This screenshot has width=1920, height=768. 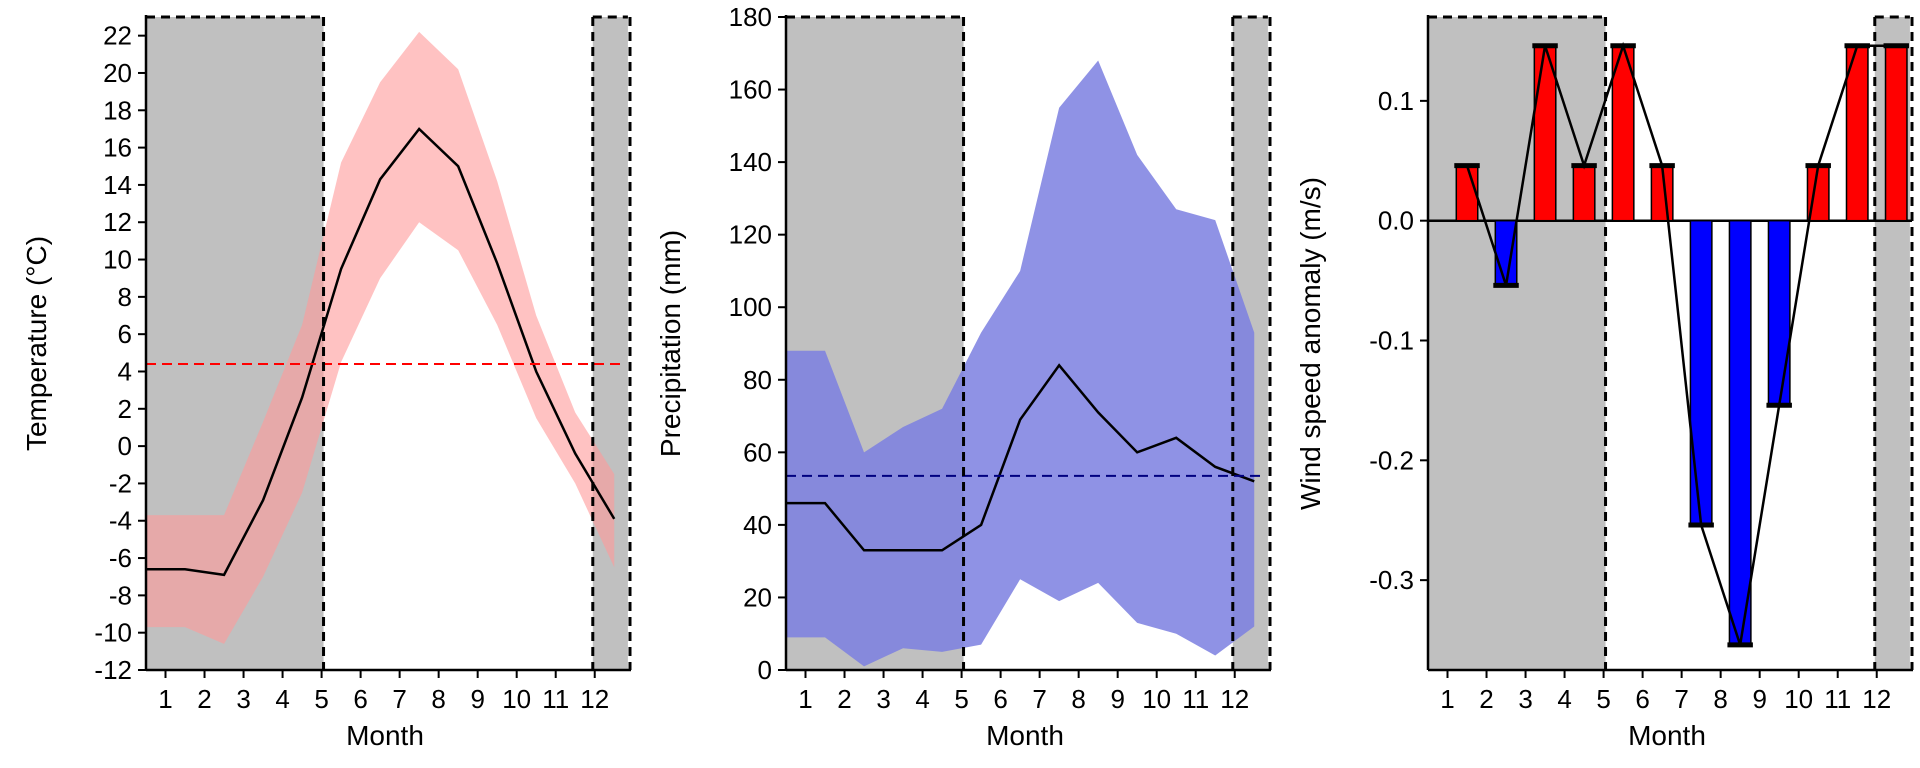 I want to click on y-axis-label: Temperature (°C), so click(x=36, y=343).